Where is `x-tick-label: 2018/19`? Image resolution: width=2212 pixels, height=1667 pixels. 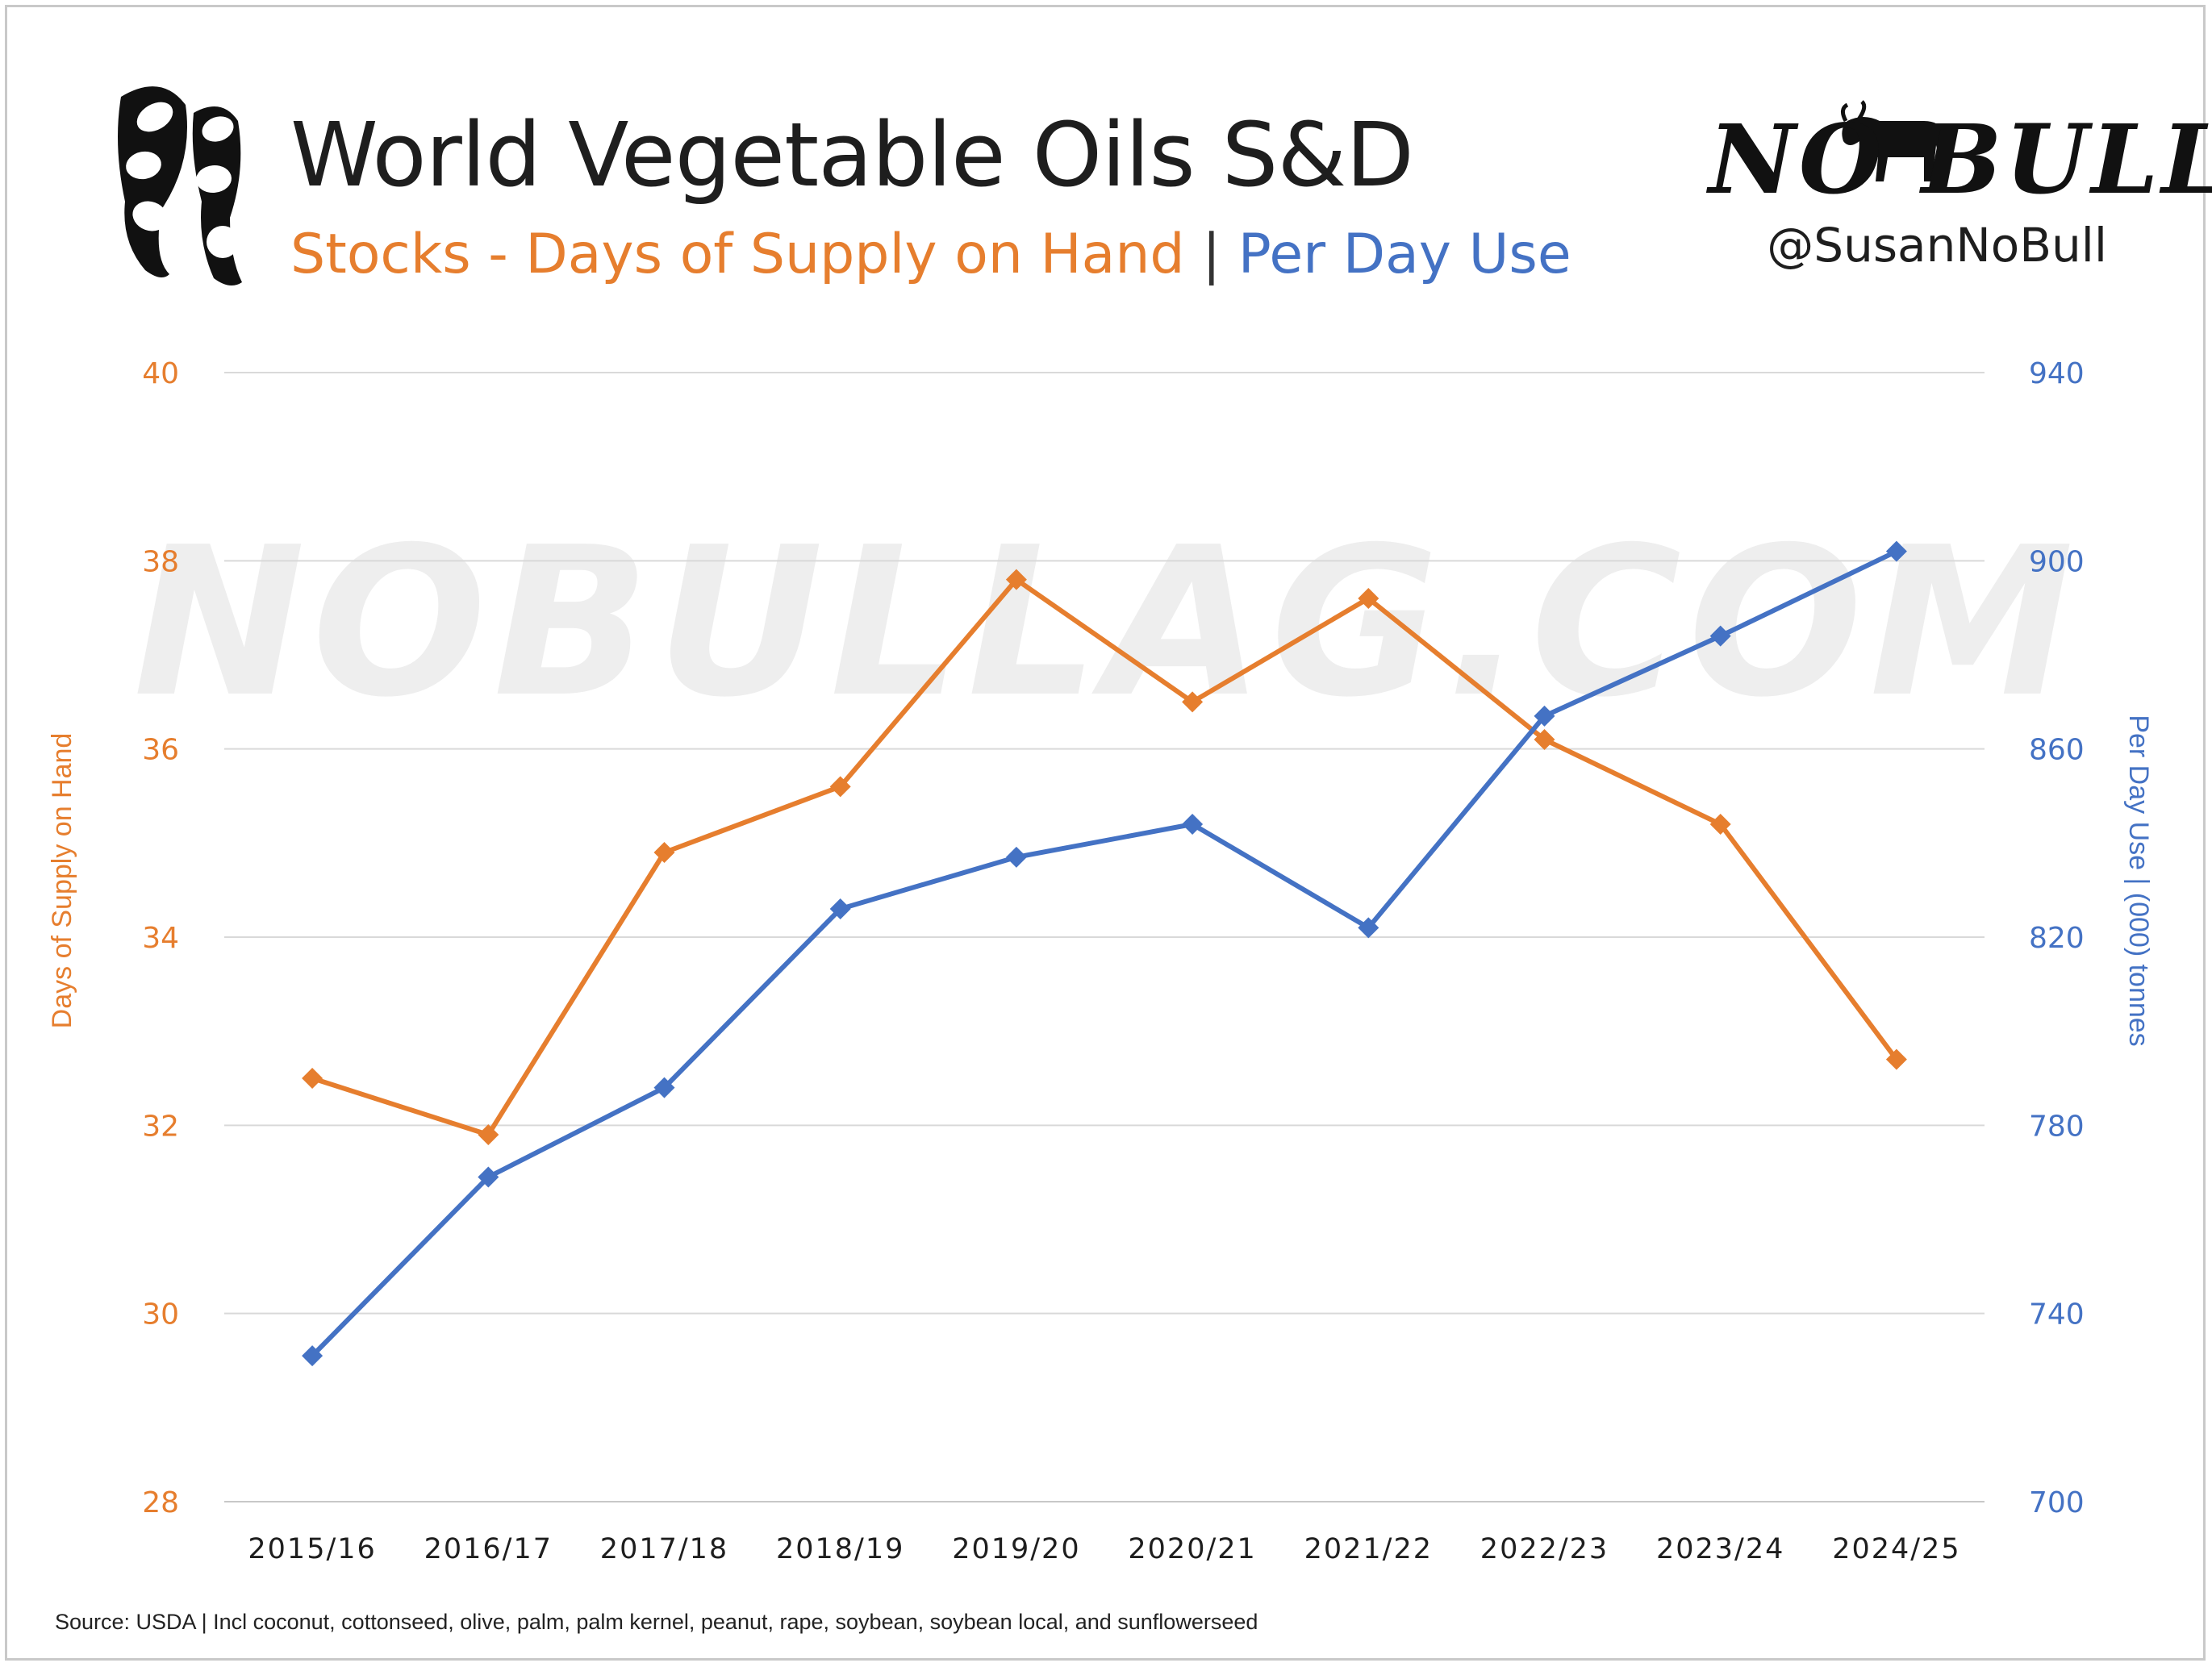
x-tick-label: 2018/19 is located at coordinates (840, 1549).